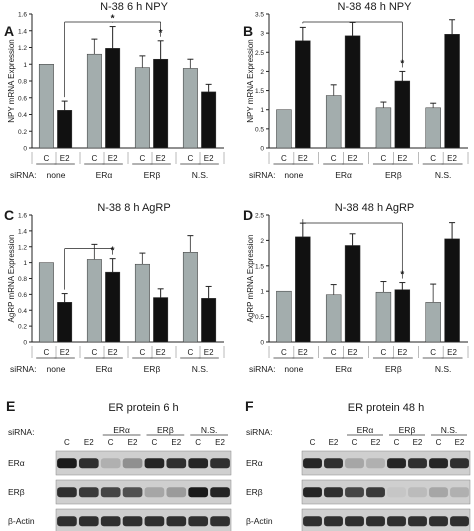  I want to click on chart-title: N-38 48 h NPY, so click(375, 7).